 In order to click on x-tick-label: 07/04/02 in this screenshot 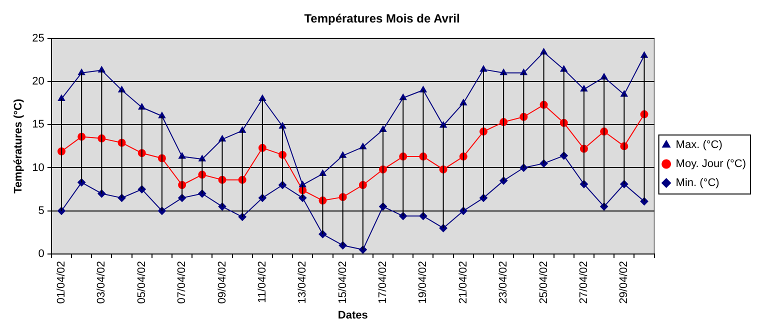, I will do `click(182, 282)`.